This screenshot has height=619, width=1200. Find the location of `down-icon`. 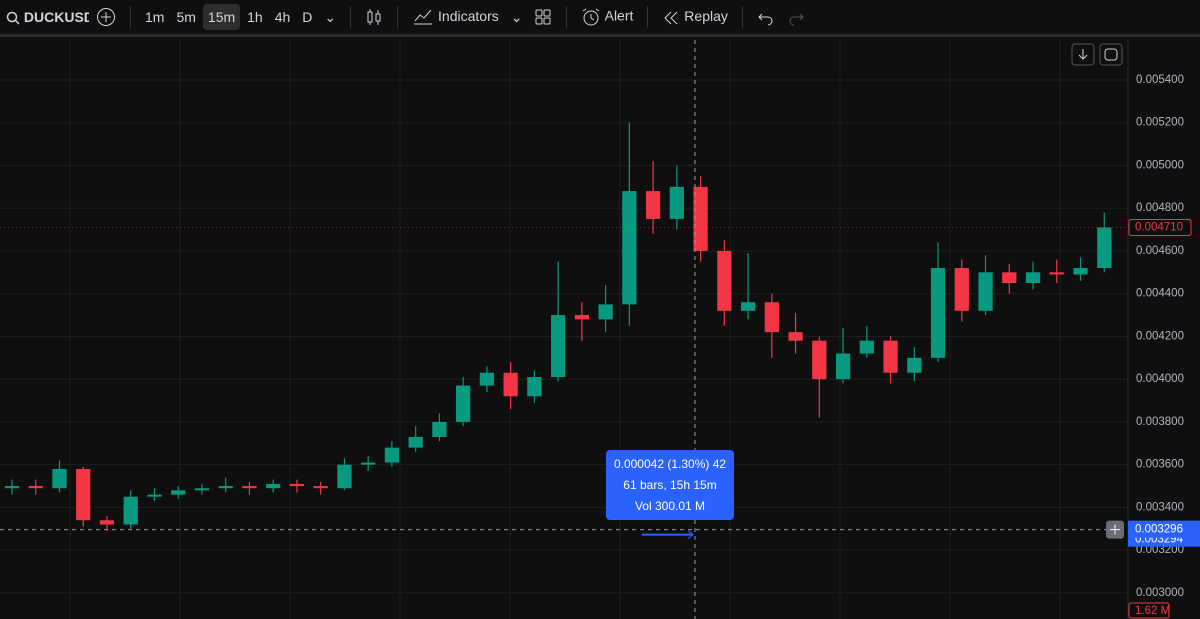

down-icon is located at coordinates (1083, 54).